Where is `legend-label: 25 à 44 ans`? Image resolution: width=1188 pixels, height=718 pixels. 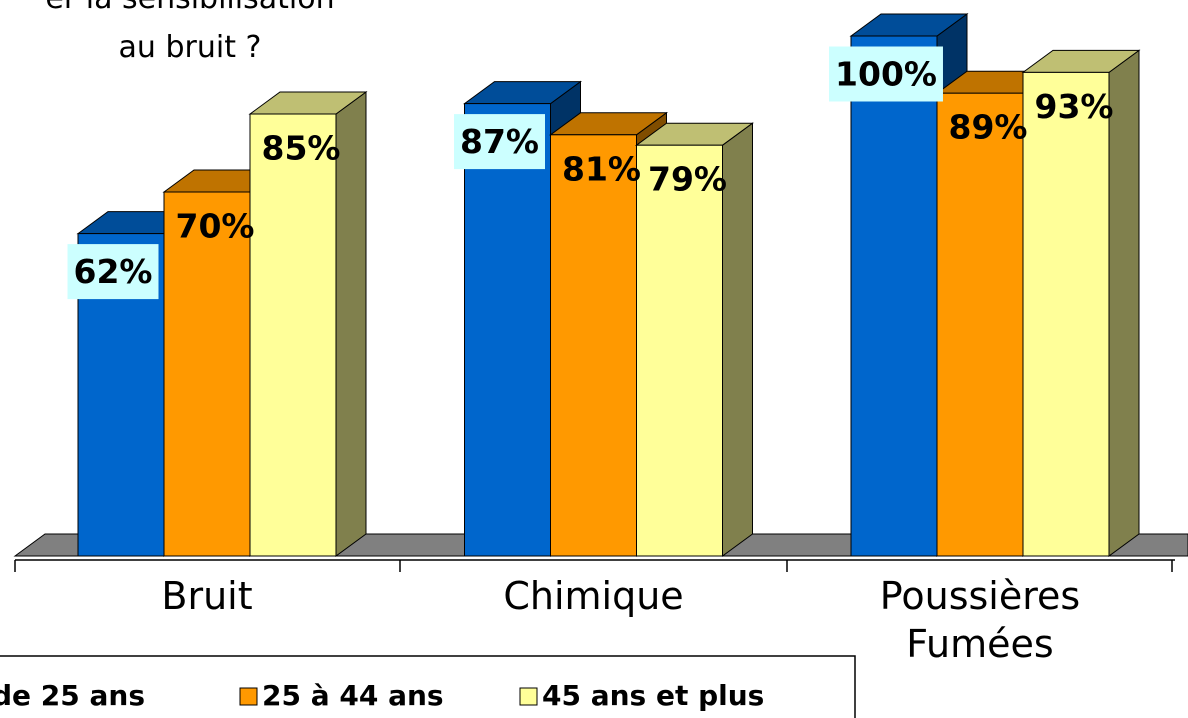
legend-label: 25 à 44 ans is located at coordinates (353, 695).